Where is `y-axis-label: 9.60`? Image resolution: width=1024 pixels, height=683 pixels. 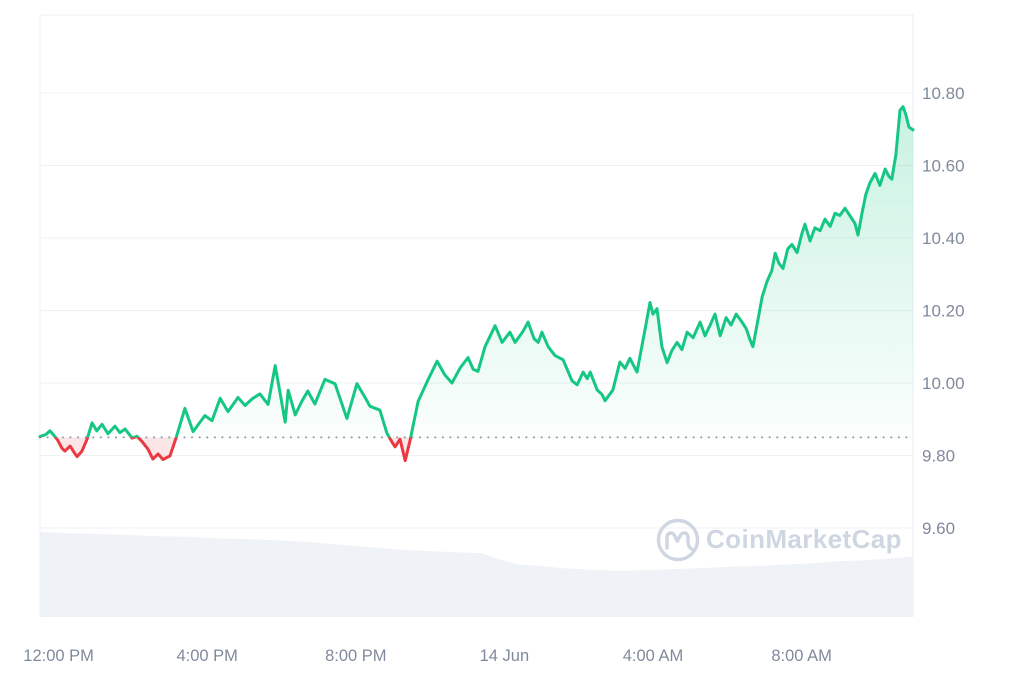
y-axis-label: 9.60 is located at coordinates (938, 528).